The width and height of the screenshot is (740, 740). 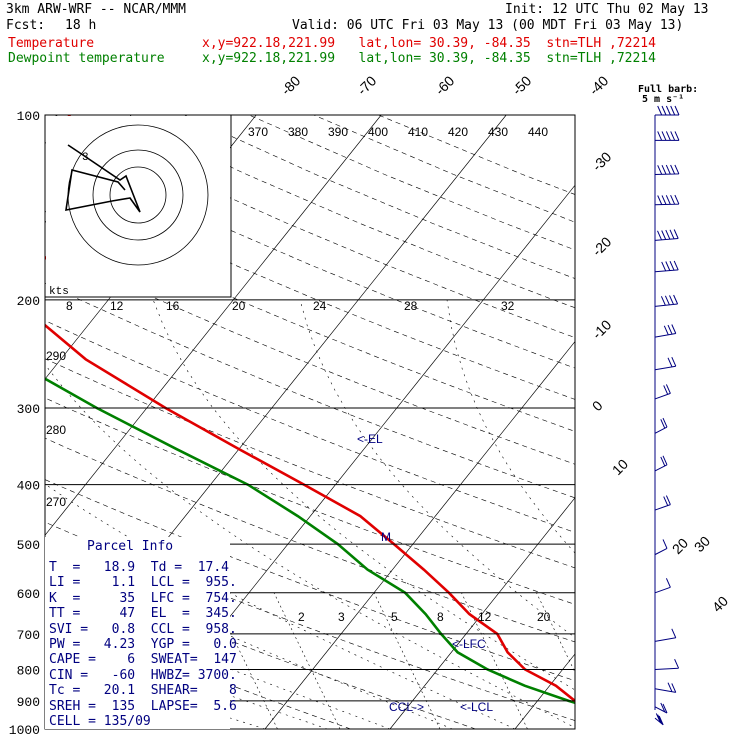 I want to click on pressure-label-300: 300, so click(x=28, y=409).